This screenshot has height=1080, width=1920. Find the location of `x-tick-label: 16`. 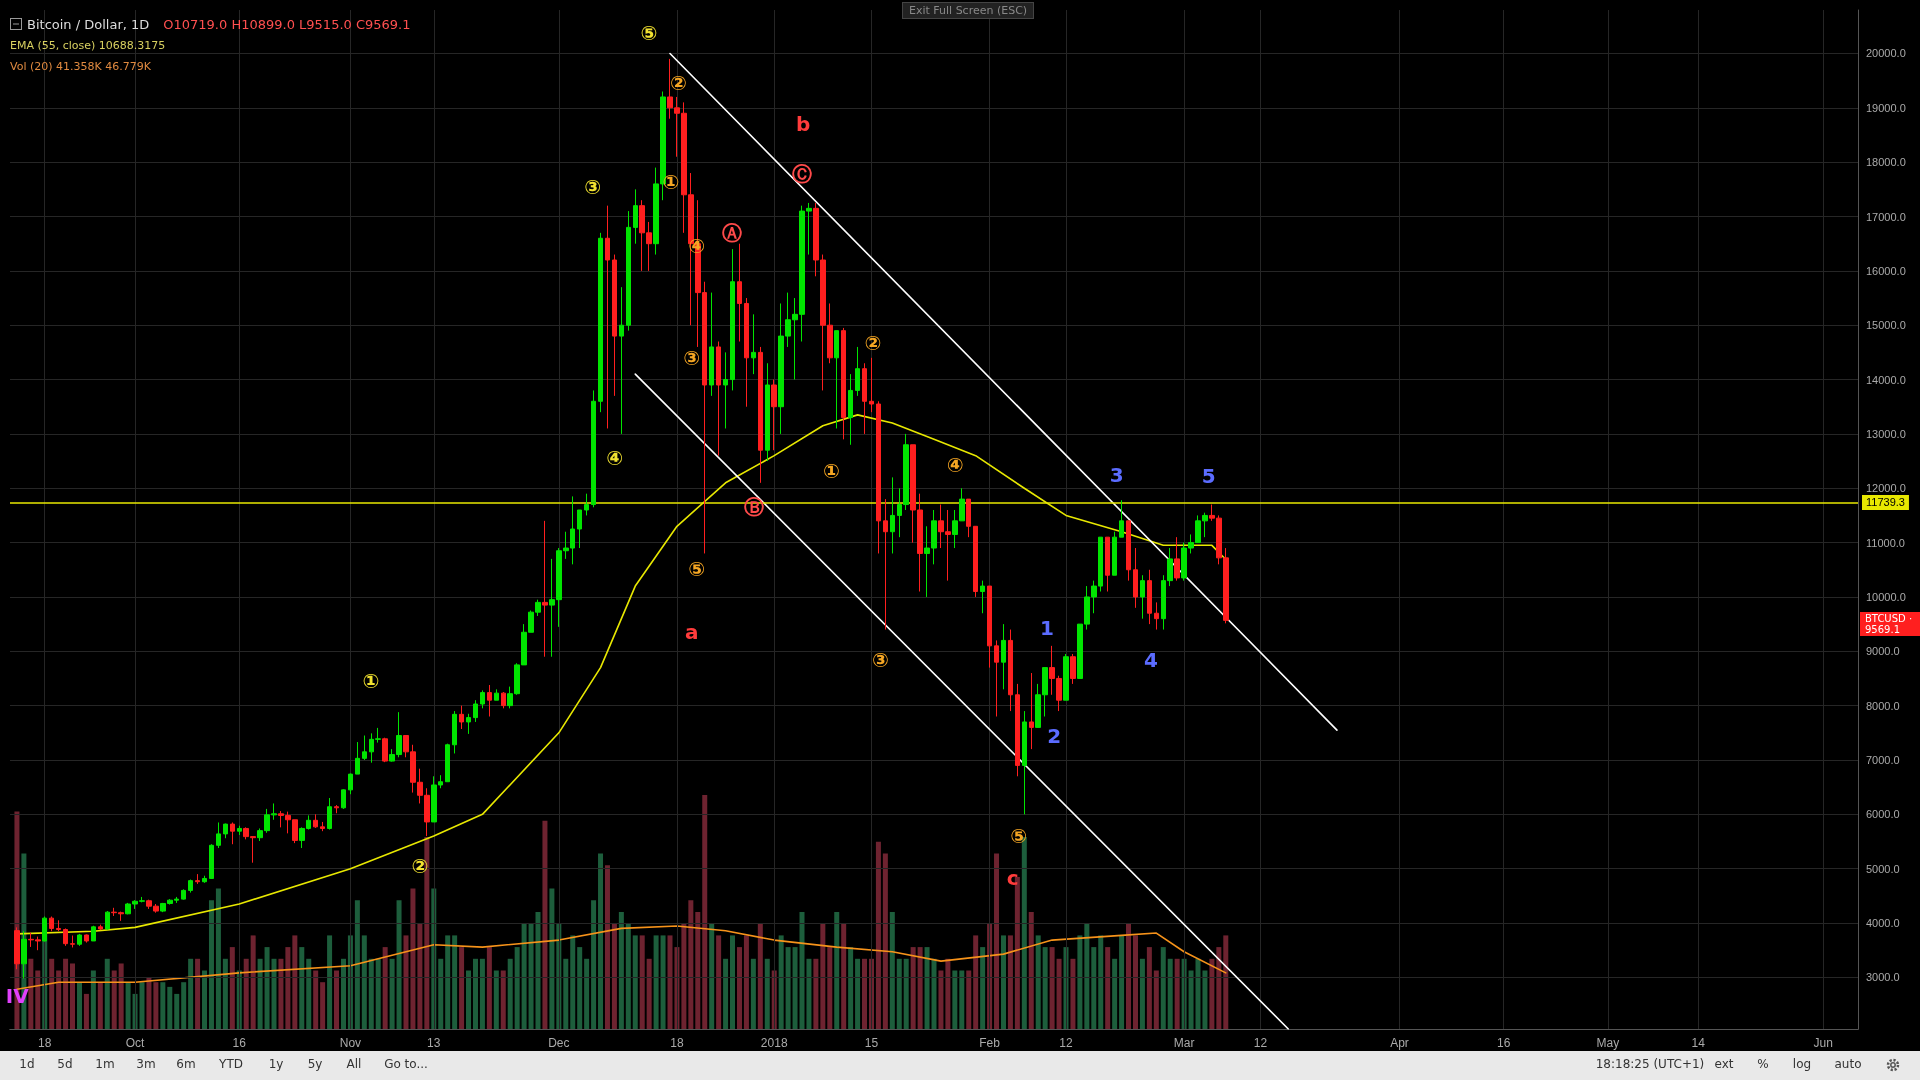

x-tick-label: 16 is located at coordinates (239, 1043).